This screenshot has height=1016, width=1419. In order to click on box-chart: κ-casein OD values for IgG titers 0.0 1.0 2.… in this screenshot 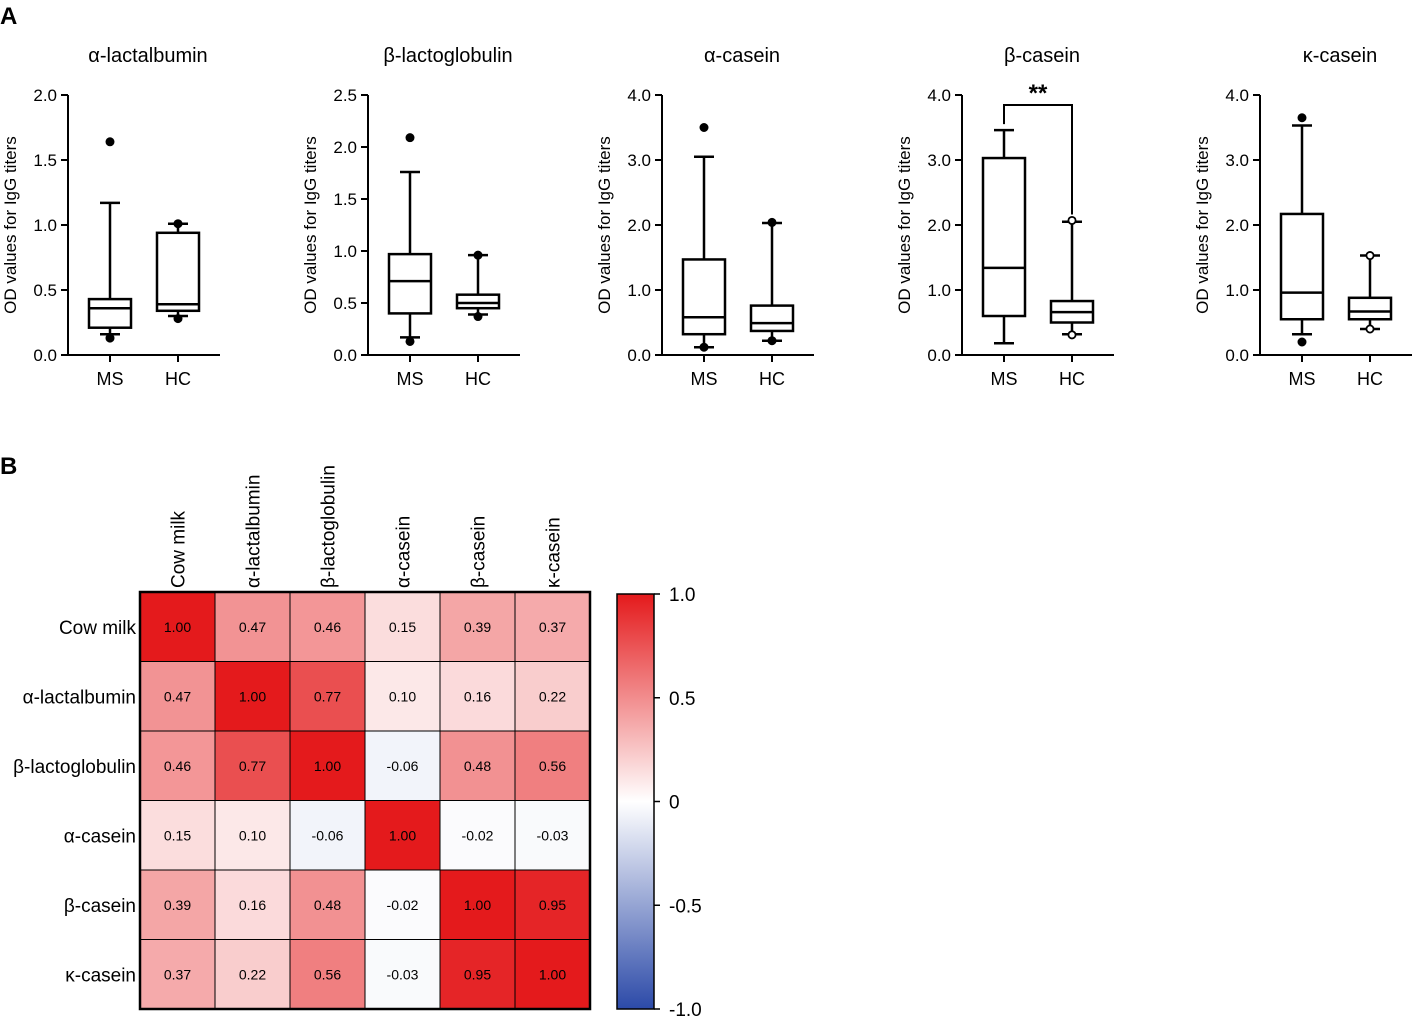, I will do `click(1302, 217)`.